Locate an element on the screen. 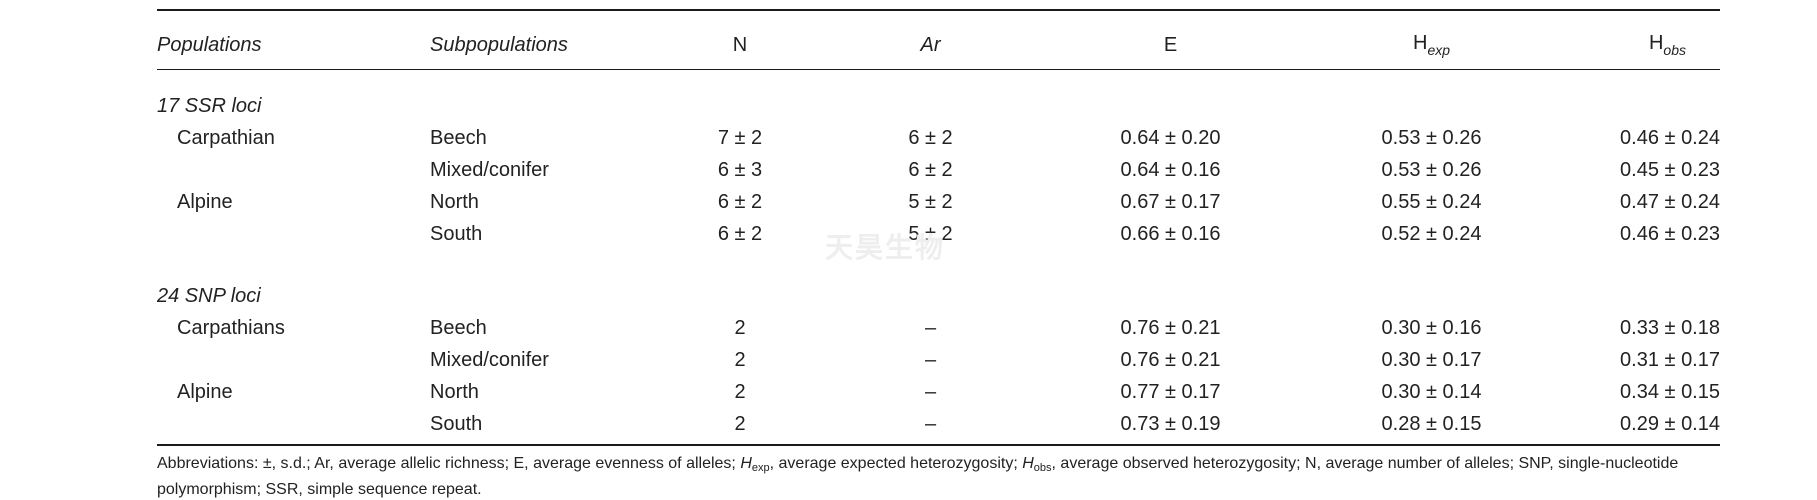 This screenshot has height=500, width=1817. header-hobs-sub: obs is located at coordinates (1674, 50).